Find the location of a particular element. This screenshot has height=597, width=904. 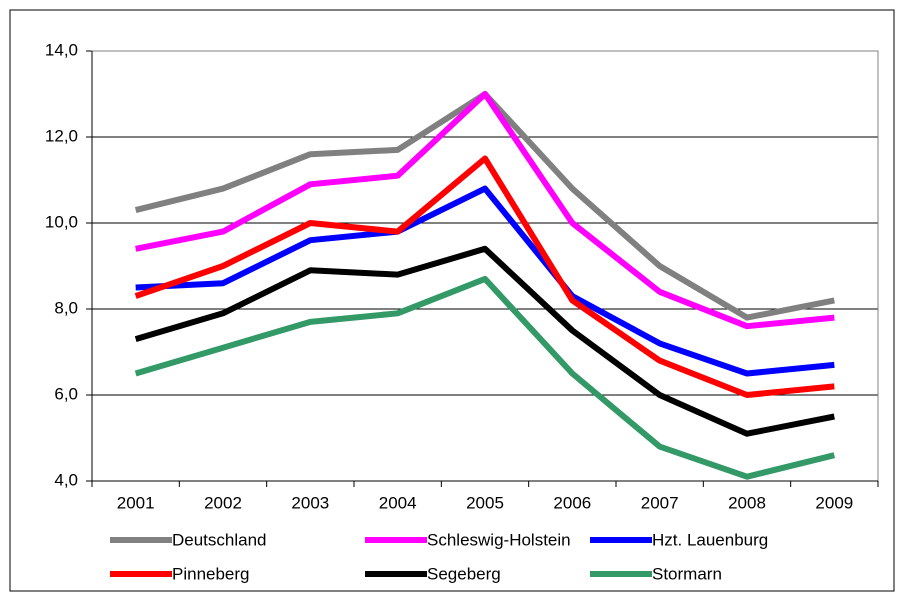

legend-label: Segeberg is located at coordinates (464, 573).